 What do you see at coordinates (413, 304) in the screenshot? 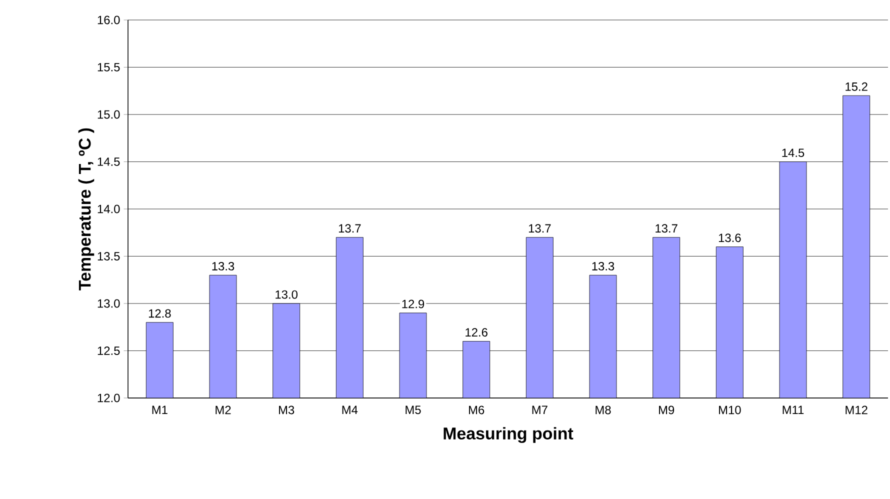
I see `data-label: 12.9` at bounding box center [413, 304].